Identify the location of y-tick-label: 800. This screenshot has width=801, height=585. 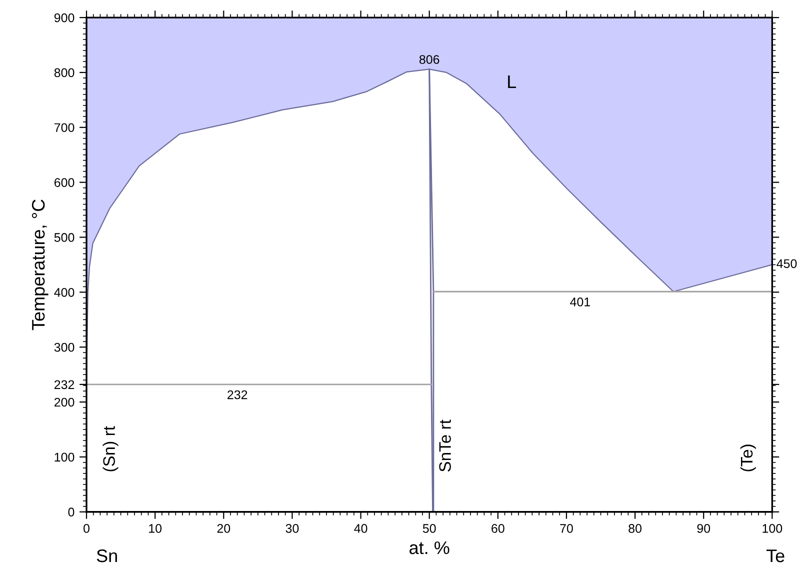
(64, 73).